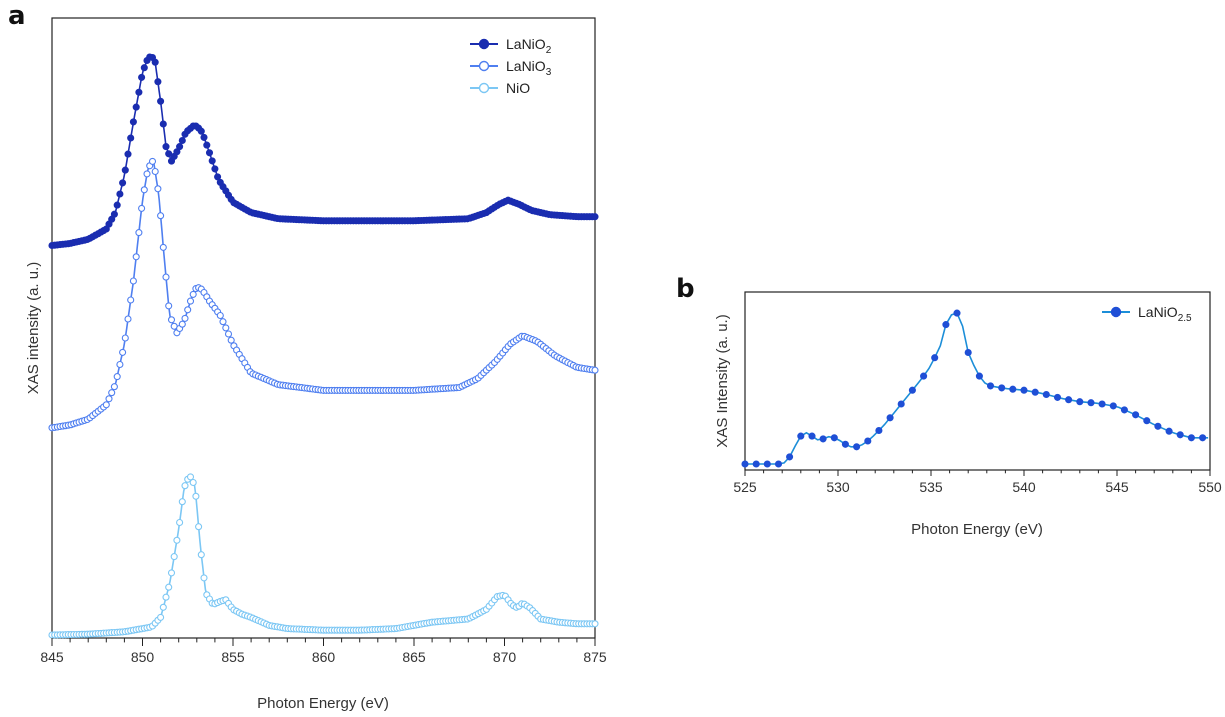 The image size is (1225, 717). Describe the element at coordinates (931, 487) in the screenshot. I see `x-tick-label: 535` at that location.